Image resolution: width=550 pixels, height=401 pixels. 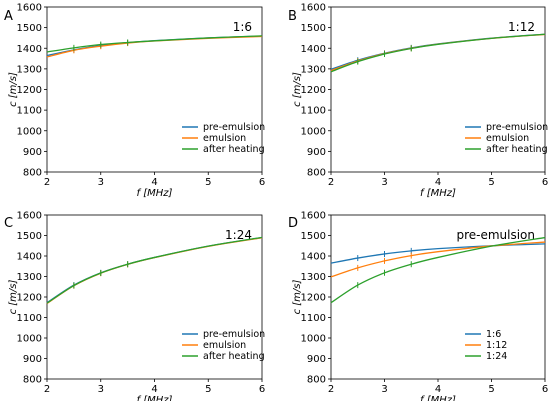 What do you see at coordinates (292, 16) in the screenshot?
I see `panel-label: B` at bounding box center [292, 16].